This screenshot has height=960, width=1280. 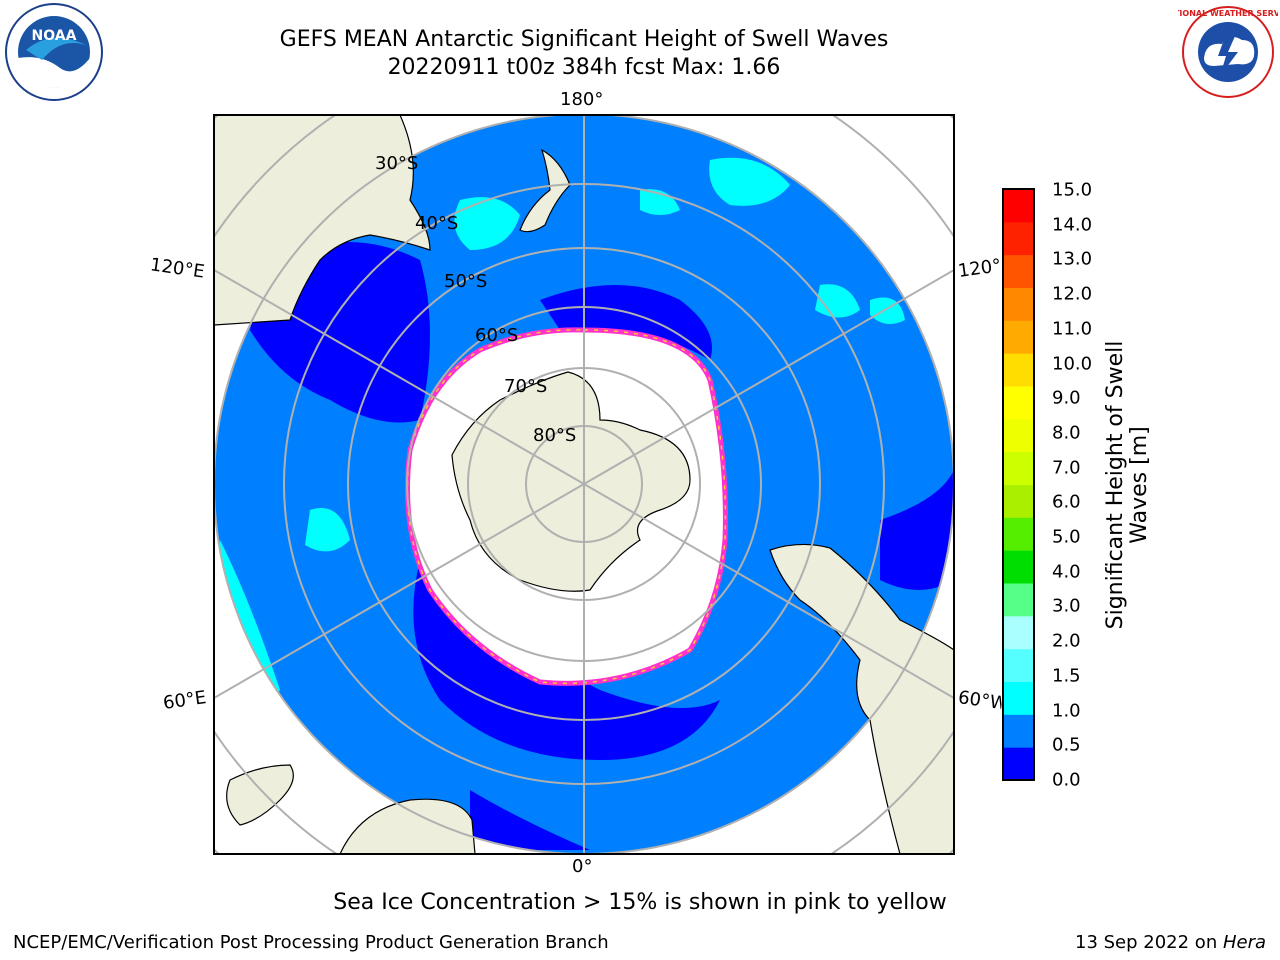 I want to click on nws-logo-icon: NATIONAL WEATHER SERVICE, so click(x=1228, y=52).